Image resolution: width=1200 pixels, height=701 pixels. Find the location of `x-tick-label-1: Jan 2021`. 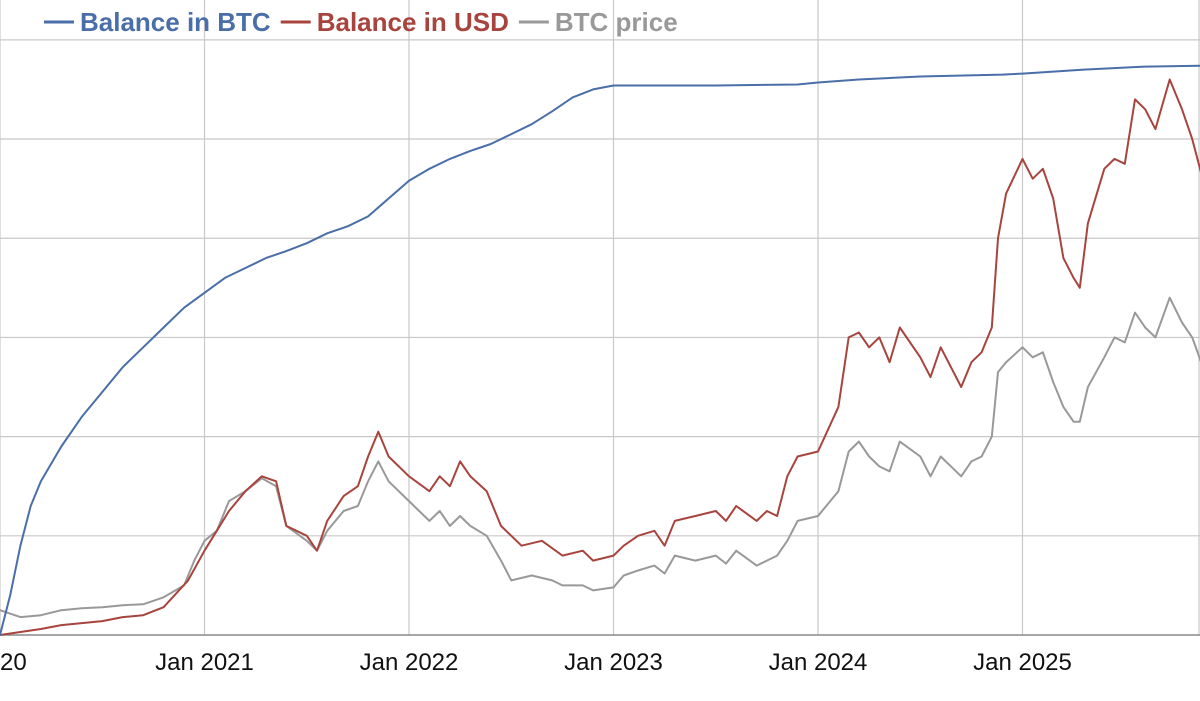

x-tick-label-1: Jan 2021 is located at coordinates (204, 662).